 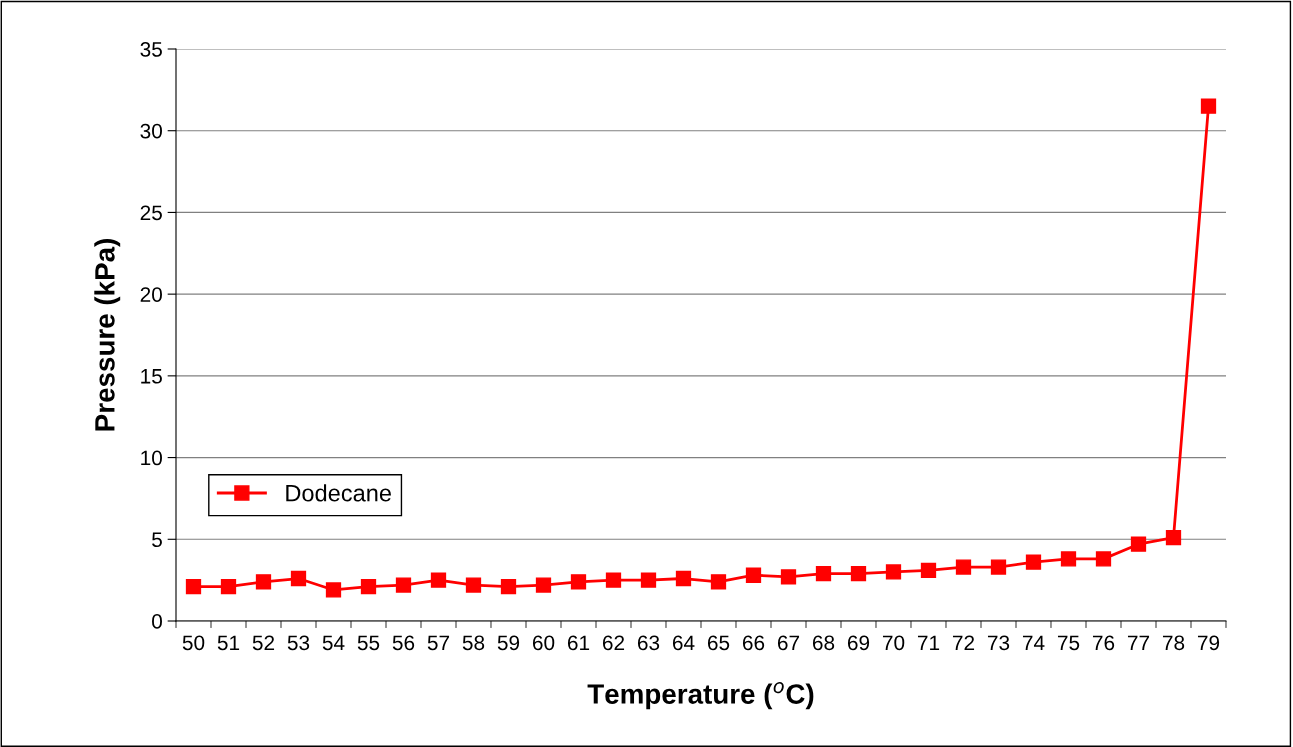 I want to click on x-tick-label: 62, so click(x=613, y=643).